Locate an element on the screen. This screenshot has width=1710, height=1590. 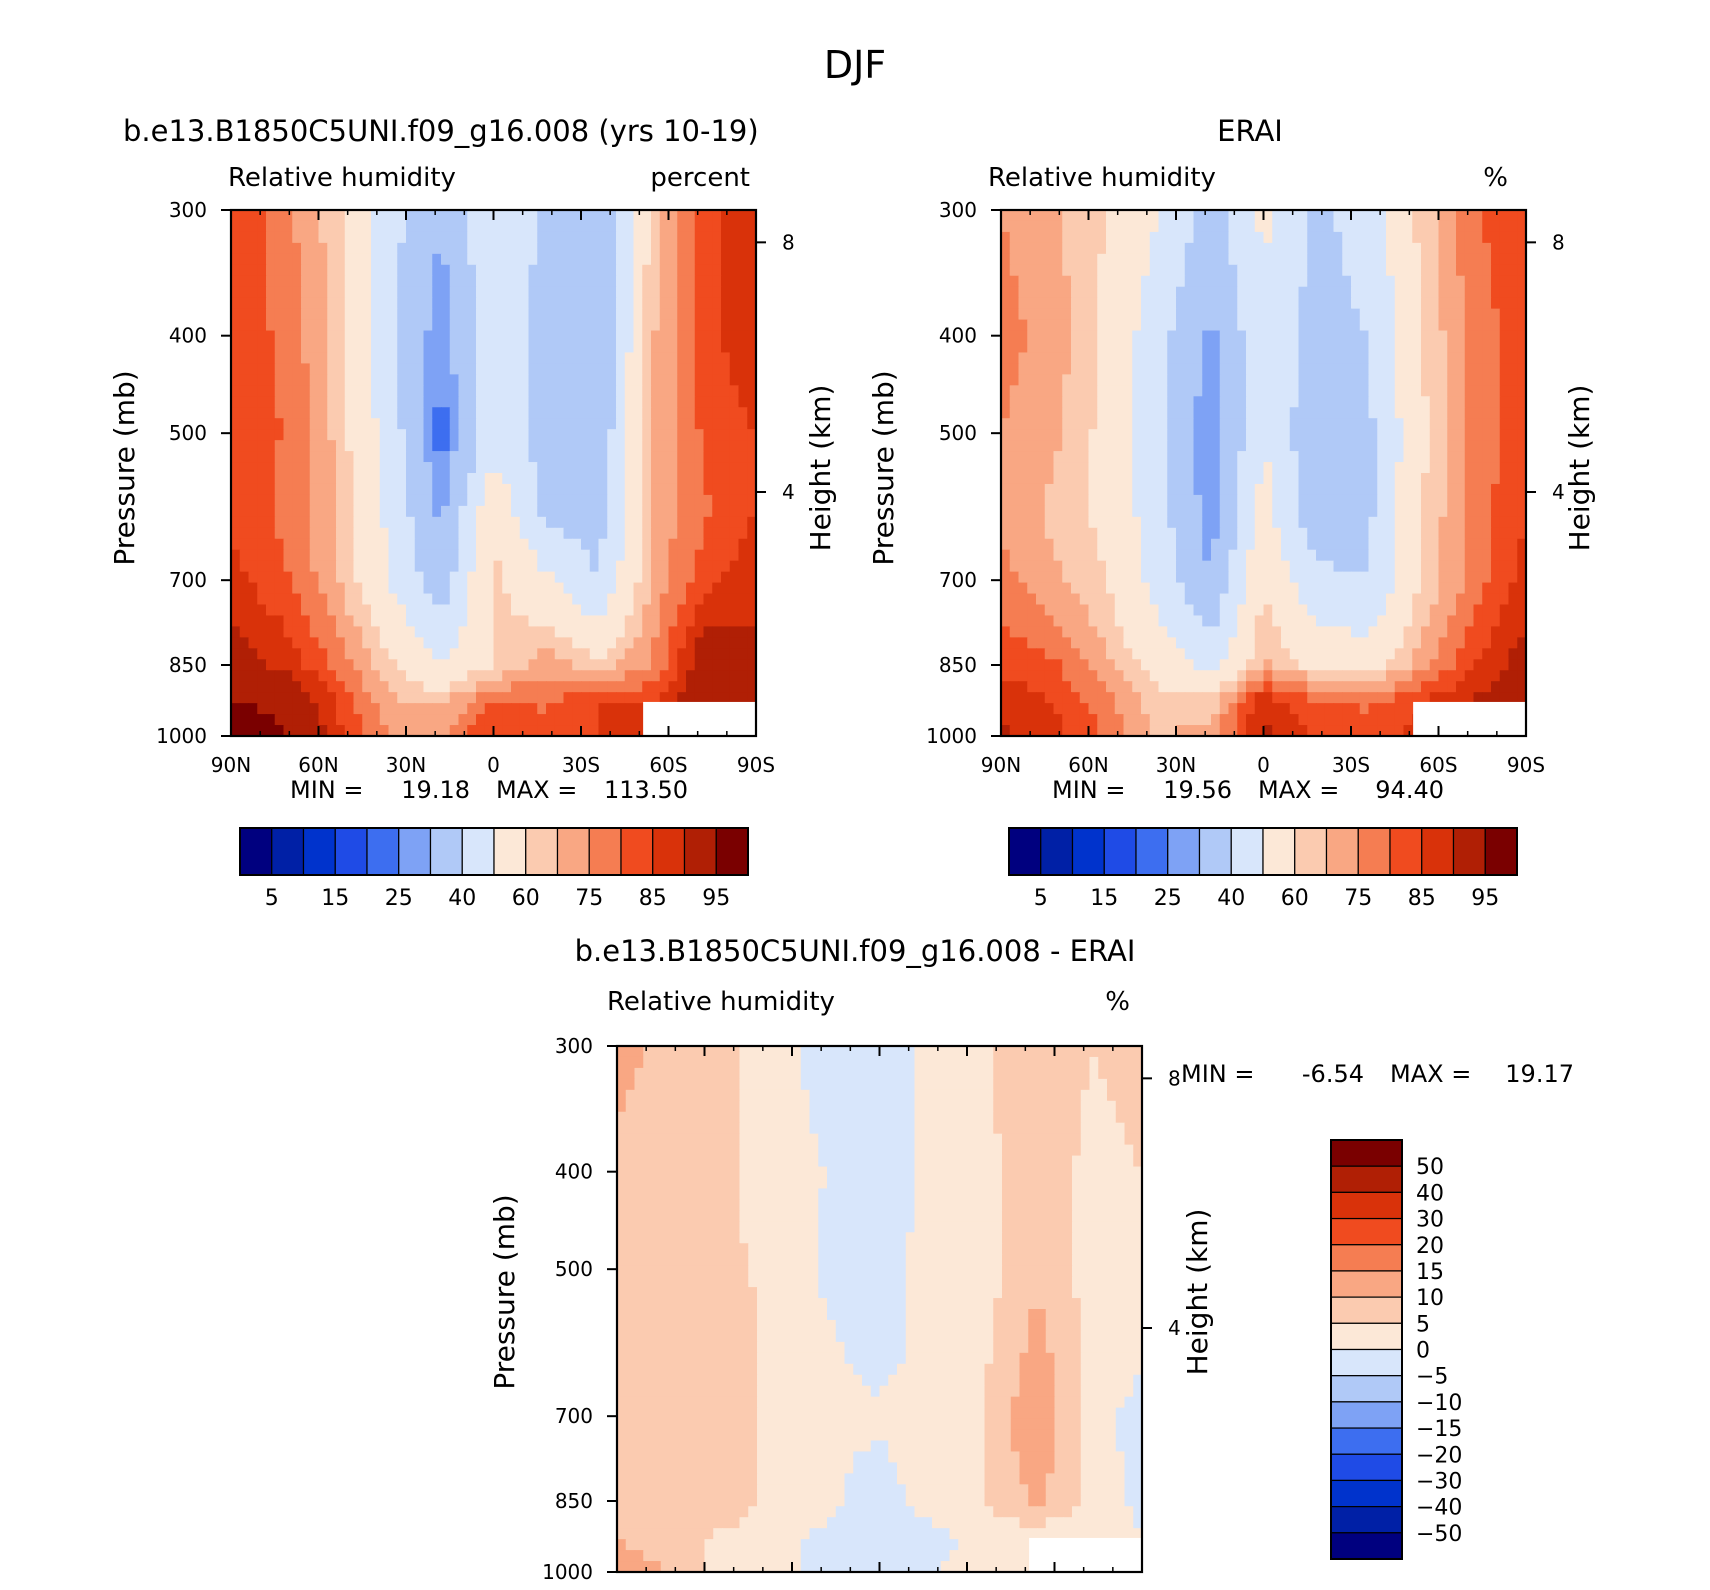
panel-units: % is located at coordinates (1495, 178).